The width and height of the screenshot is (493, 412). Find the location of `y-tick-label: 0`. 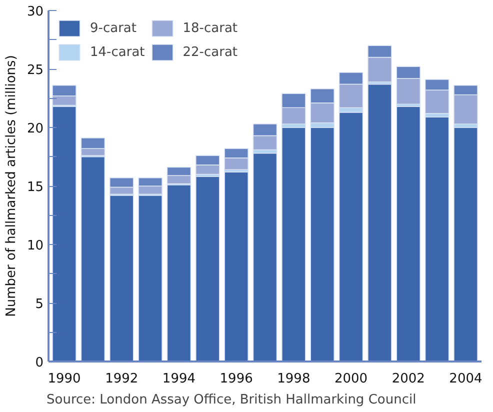

y-tick-label: 0 is located at coordinates (39, 363).